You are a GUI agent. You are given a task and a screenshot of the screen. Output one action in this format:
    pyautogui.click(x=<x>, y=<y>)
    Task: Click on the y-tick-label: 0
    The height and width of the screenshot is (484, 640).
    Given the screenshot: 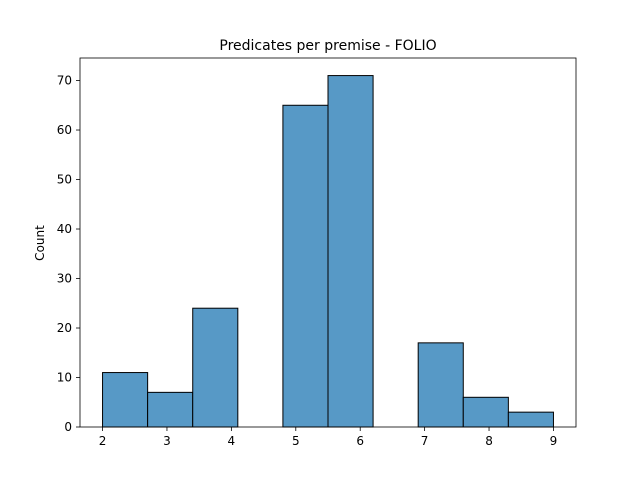 What is the action you would take?
    pyautogui.click(x=68, y=427)
    